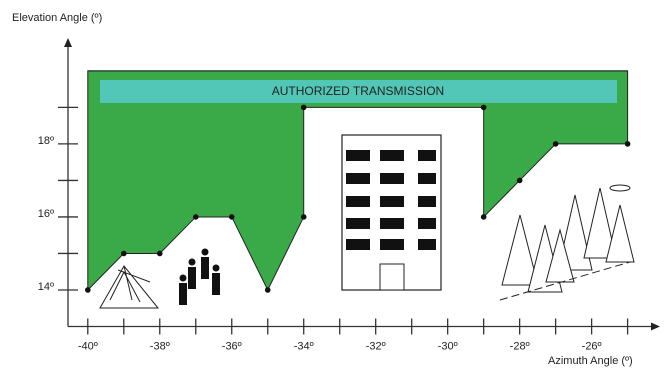 The width and height of the screenshot is (667, 369). What do you see at coordinates (160, 346) in the screenshot?
I see `x-tick-label: -38º` at bounding box center [160, 346].